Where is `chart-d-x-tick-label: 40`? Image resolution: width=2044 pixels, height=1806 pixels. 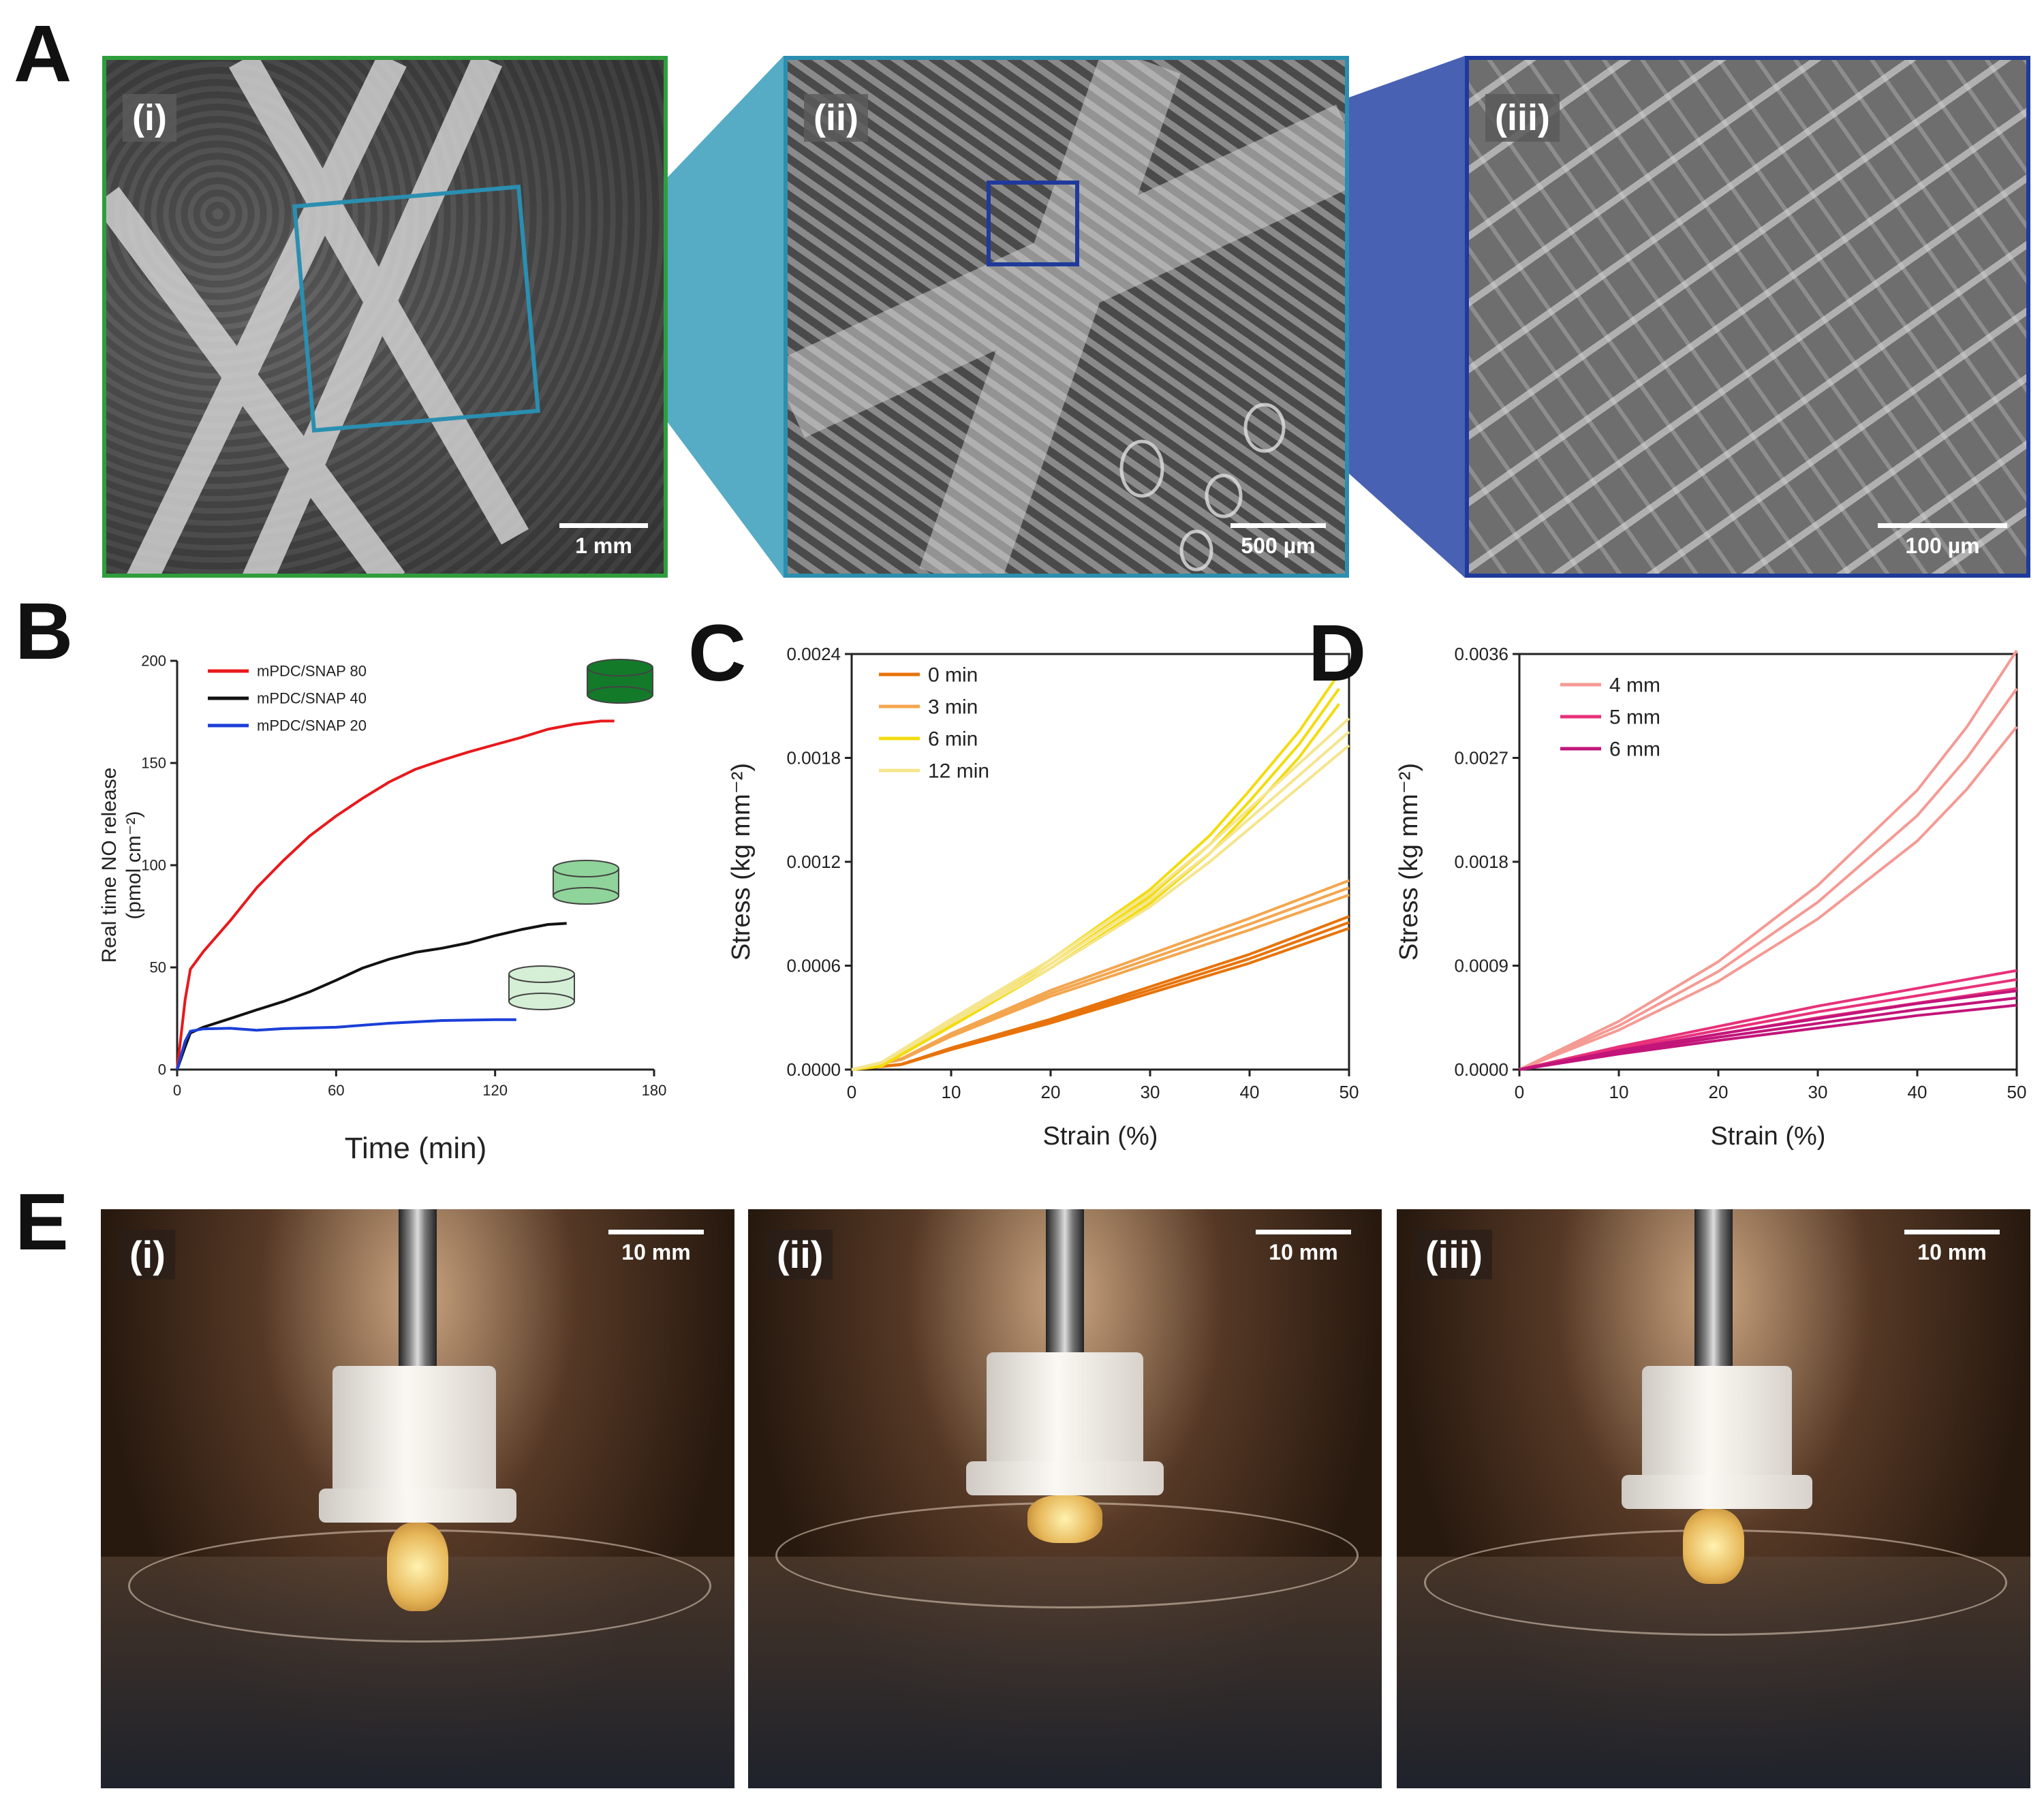 chart-d-x-tick-label: 40 is located at coordinates (1918, 1092).